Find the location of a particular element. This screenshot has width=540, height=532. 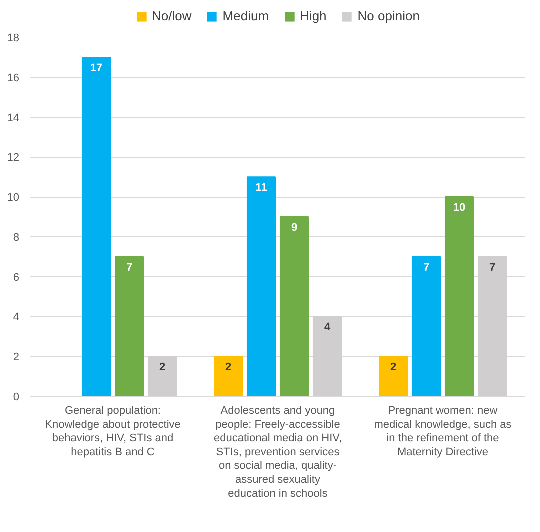

y-tick-label: 8 is located at coordinates (16, 238).